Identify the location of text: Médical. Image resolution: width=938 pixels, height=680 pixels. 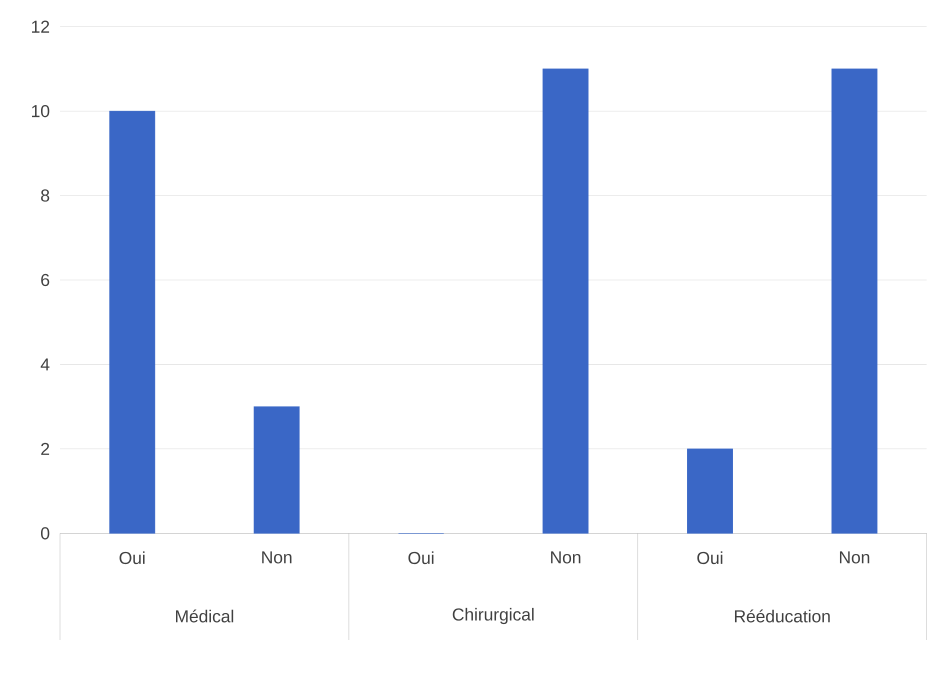
(205, 616).